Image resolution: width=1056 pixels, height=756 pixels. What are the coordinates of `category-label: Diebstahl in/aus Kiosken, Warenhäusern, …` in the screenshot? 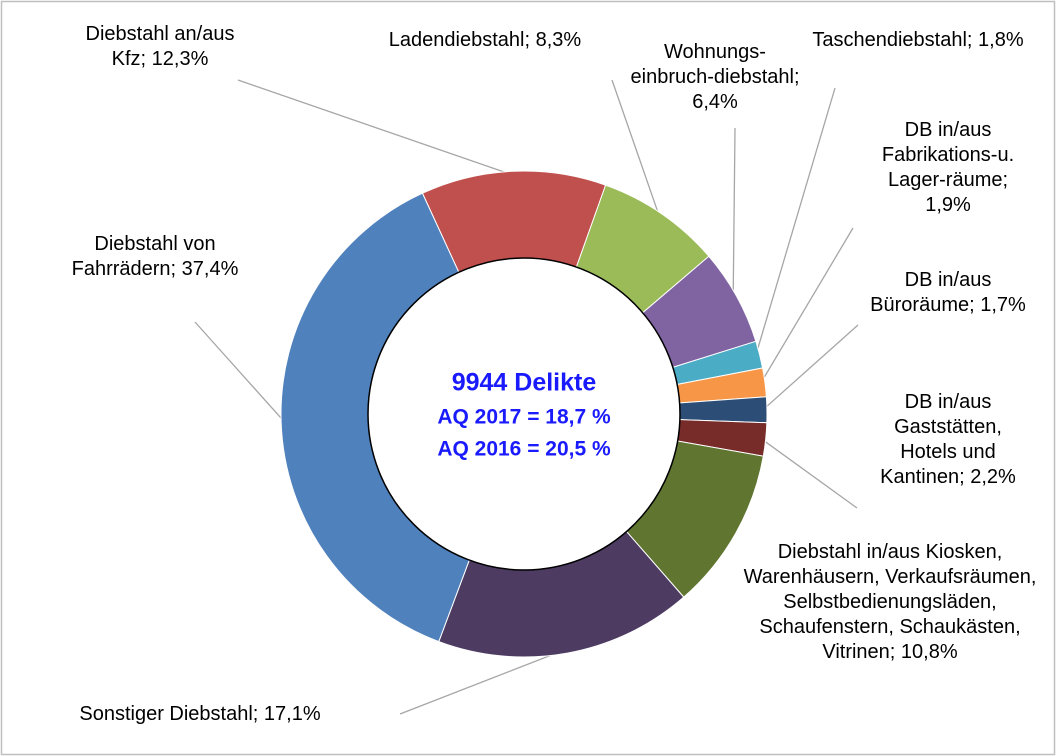 It's located at (890, 602).